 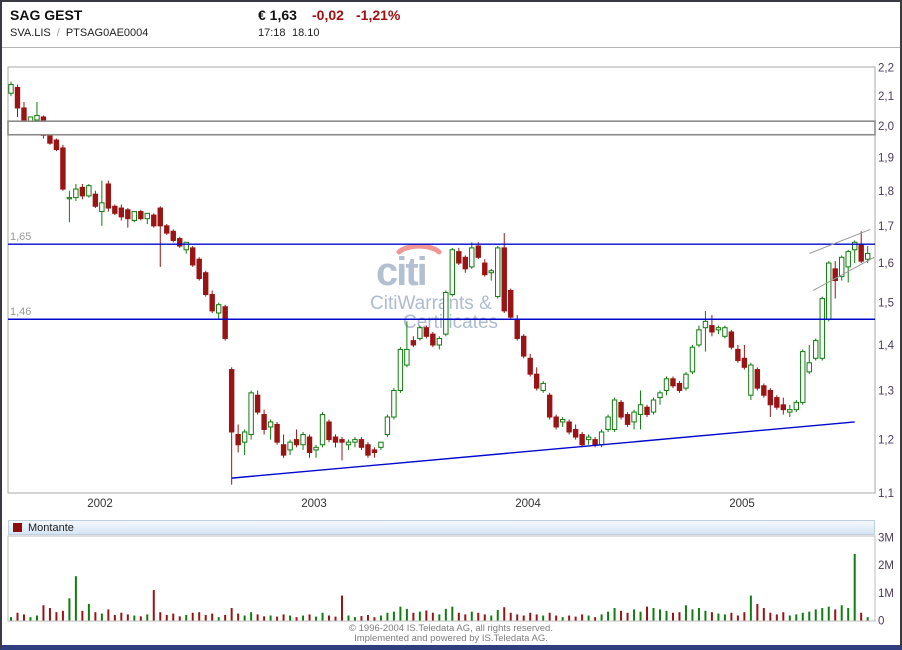 I want to click on quote-time: 17:18, so click(x=272, y=33).